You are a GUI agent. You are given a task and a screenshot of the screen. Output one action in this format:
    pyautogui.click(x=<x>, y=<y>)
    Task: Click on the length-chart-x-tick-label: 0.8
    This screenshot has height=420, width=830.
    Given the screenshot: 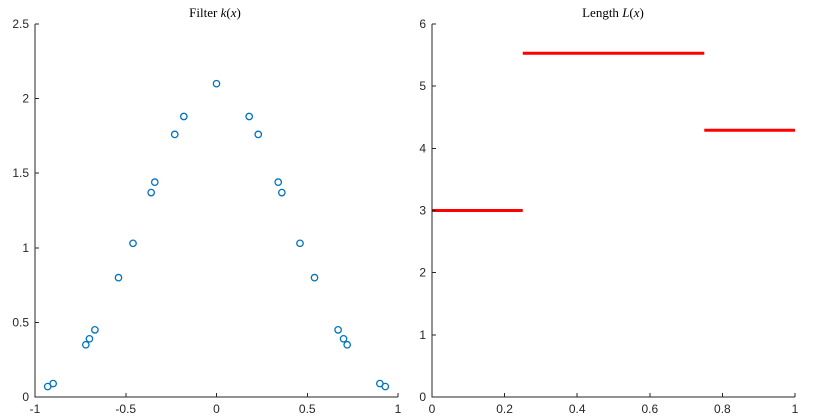 What is the action you would take?
    pyautogui.click(x=722, y=409)
    